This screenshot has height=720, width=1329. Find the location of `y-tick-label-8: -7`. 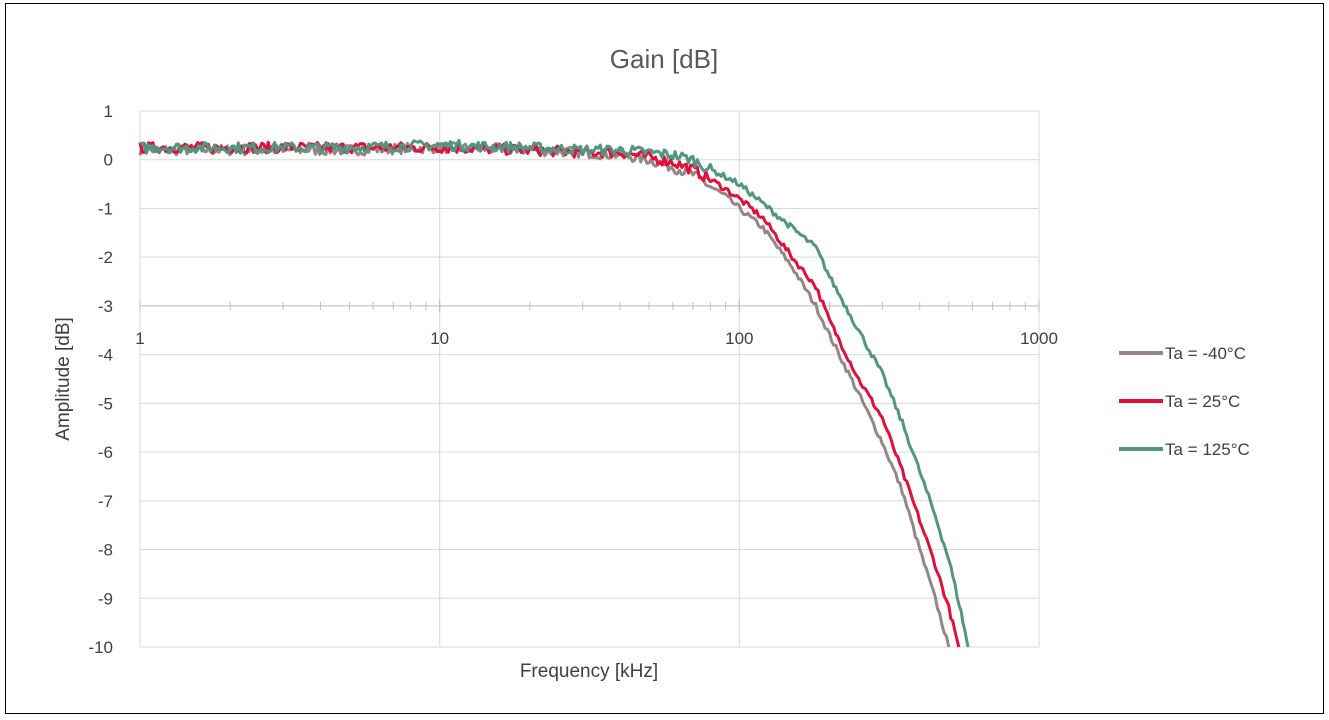

y-tick-label-8: -7 is located at coordinates (105, 501).